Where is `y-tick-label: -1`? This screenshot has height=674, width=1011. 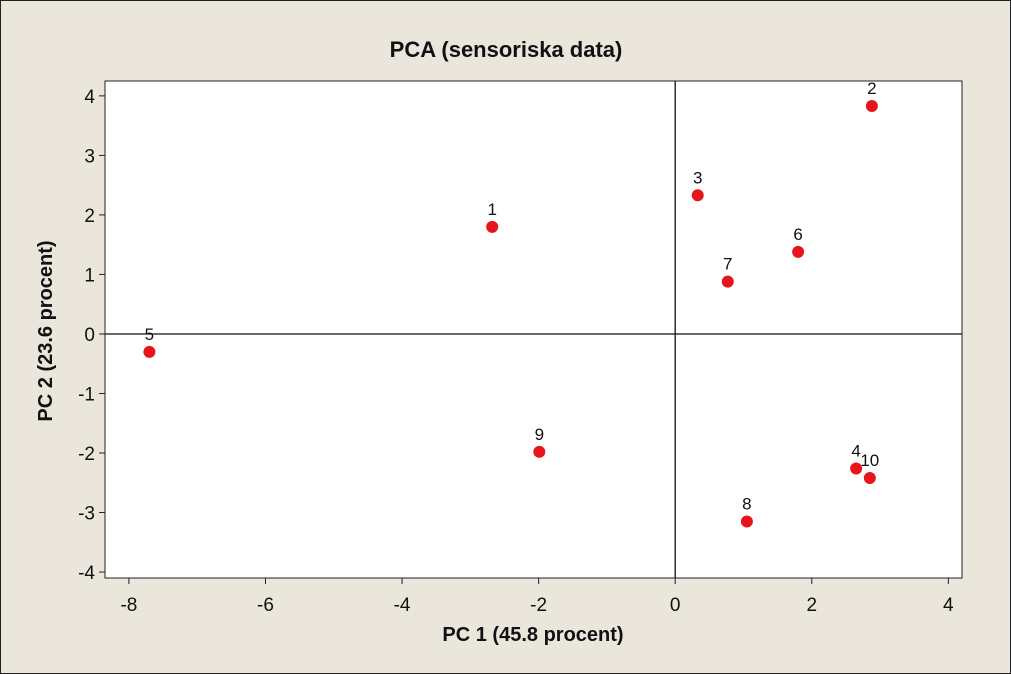
y-tick-label: -1 is located at coordinates (86, 394).